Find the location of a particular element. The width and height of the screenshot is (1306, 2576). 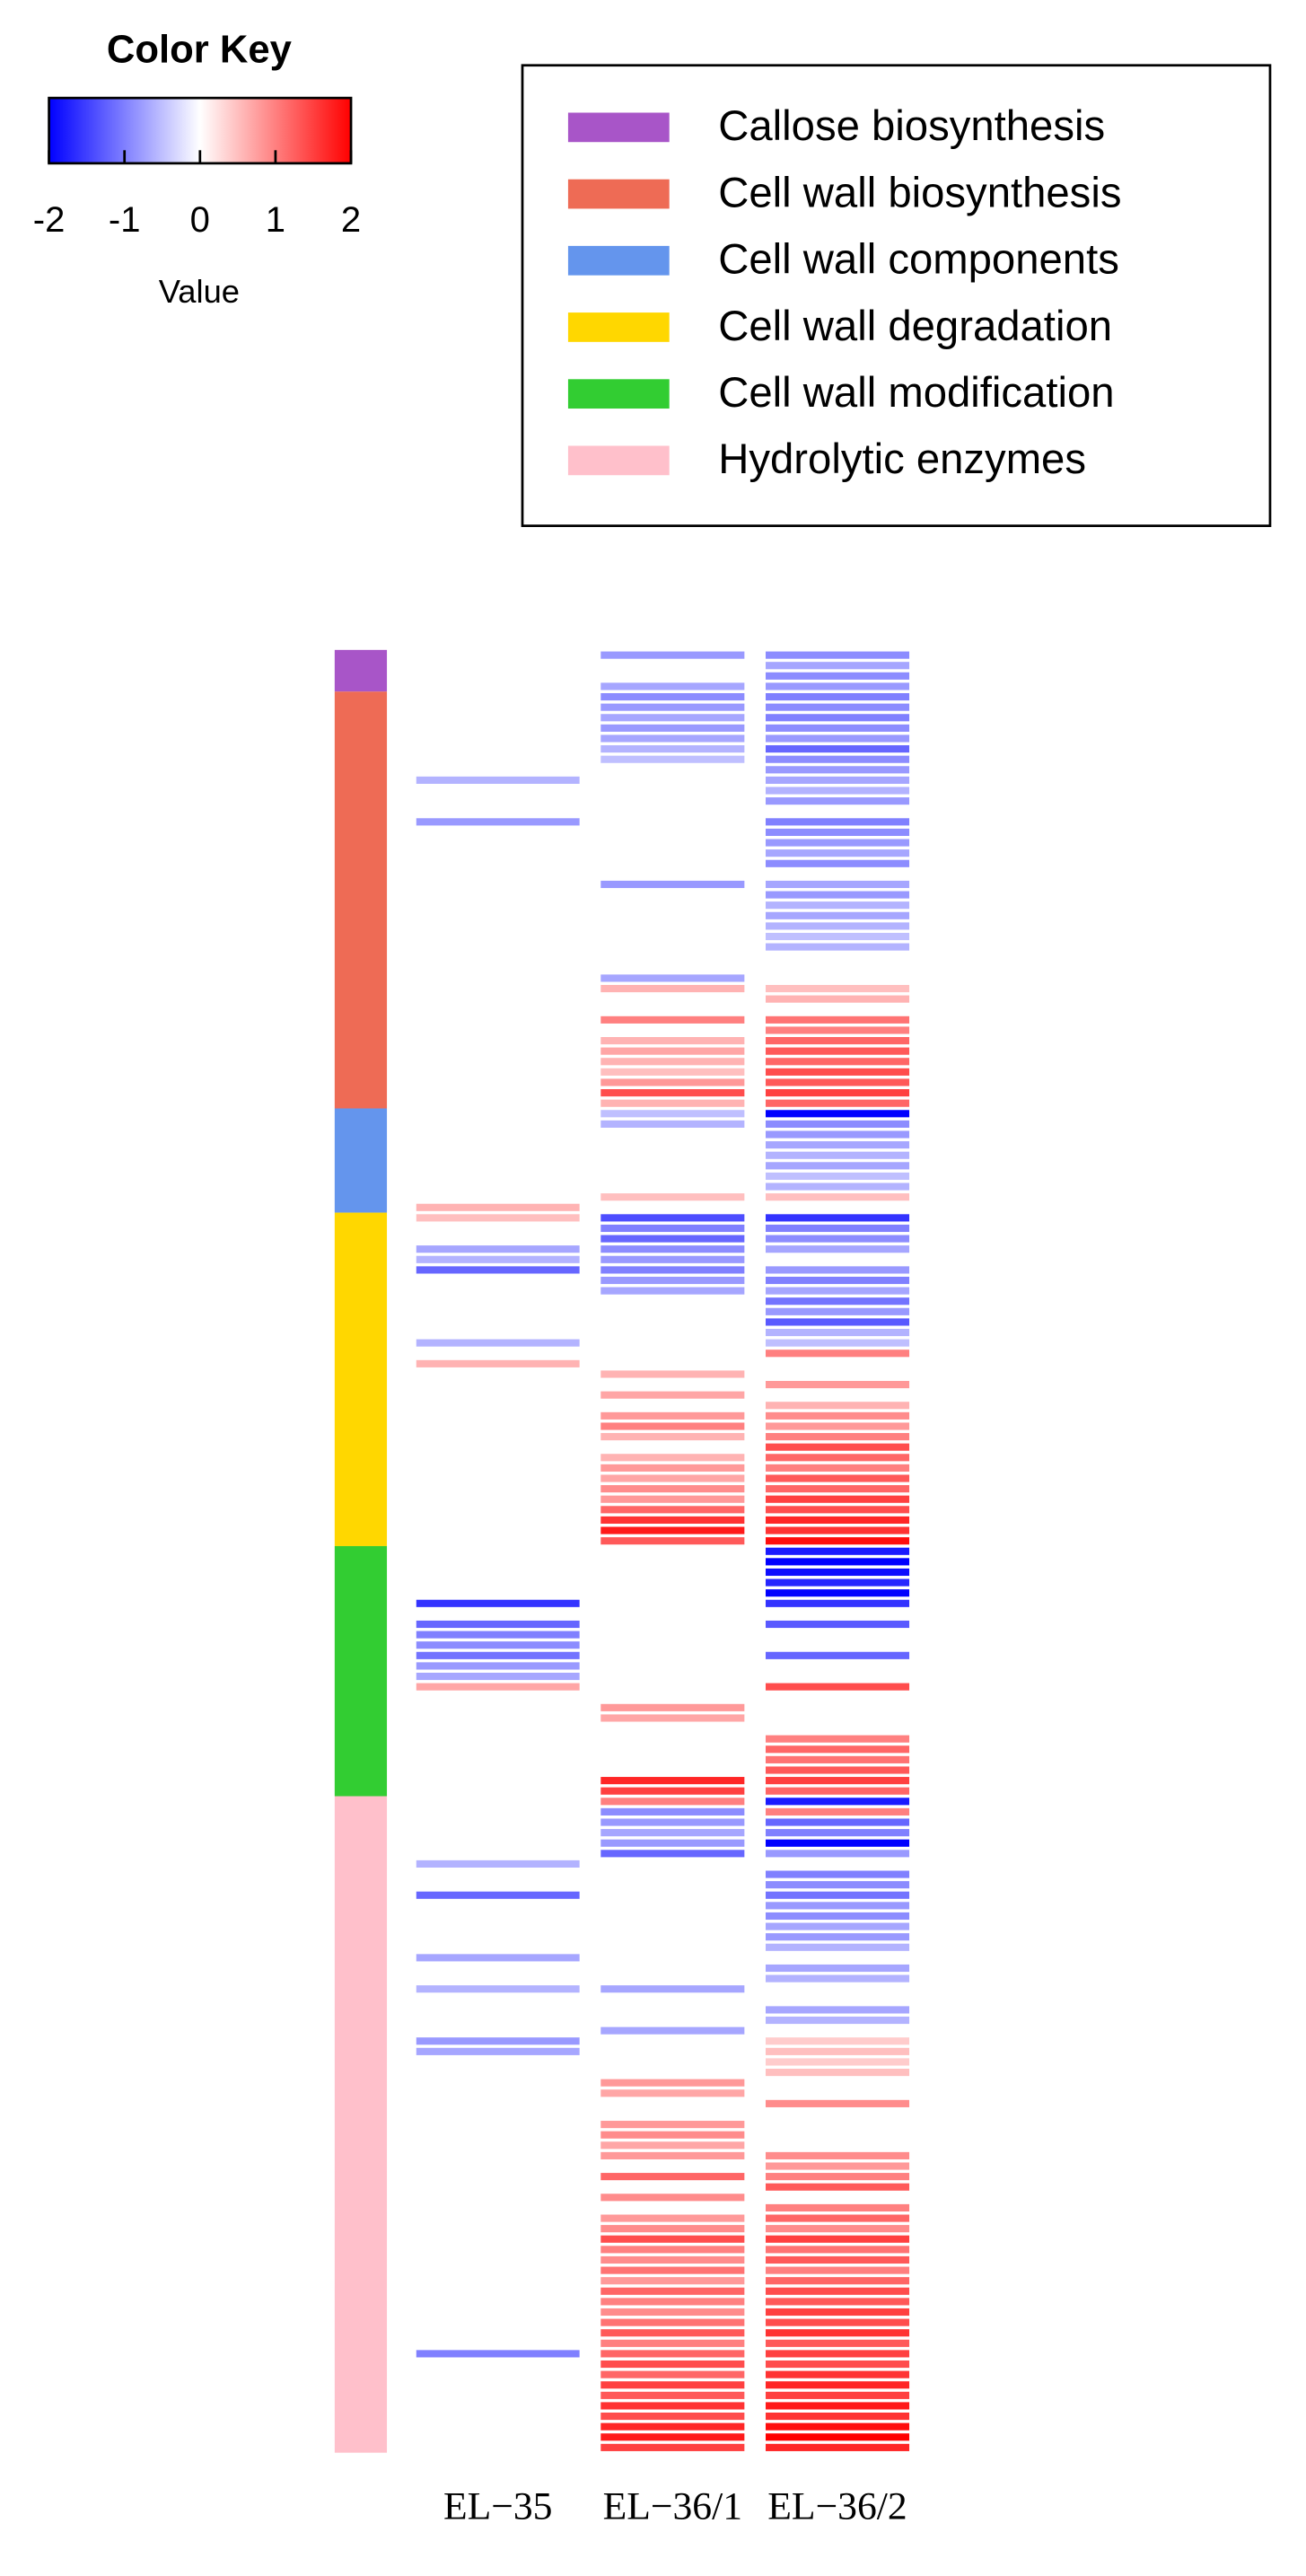

legend-label: Cell wall modification is located at coordinates (916, 393).